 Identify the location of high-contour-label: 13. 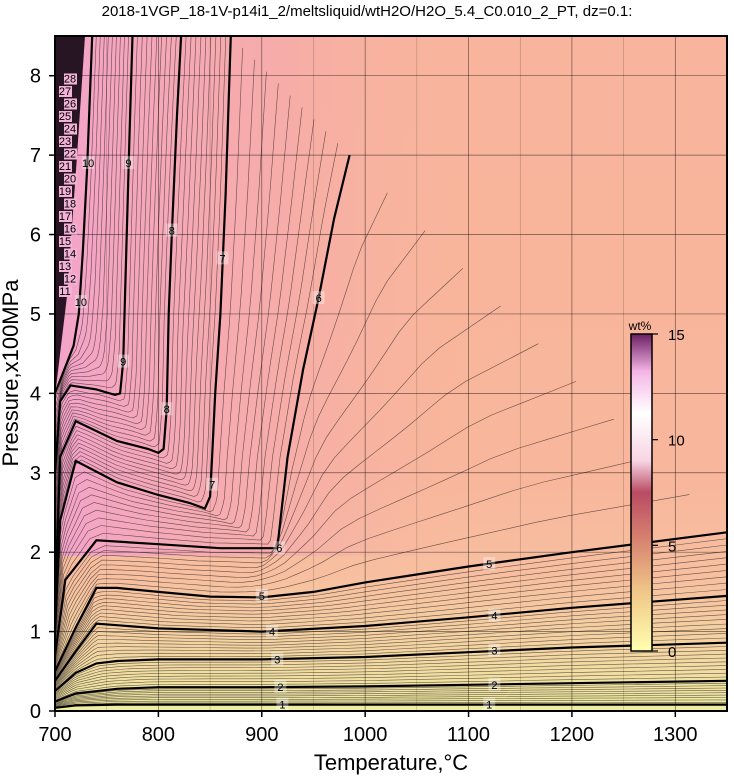
(65, 267).